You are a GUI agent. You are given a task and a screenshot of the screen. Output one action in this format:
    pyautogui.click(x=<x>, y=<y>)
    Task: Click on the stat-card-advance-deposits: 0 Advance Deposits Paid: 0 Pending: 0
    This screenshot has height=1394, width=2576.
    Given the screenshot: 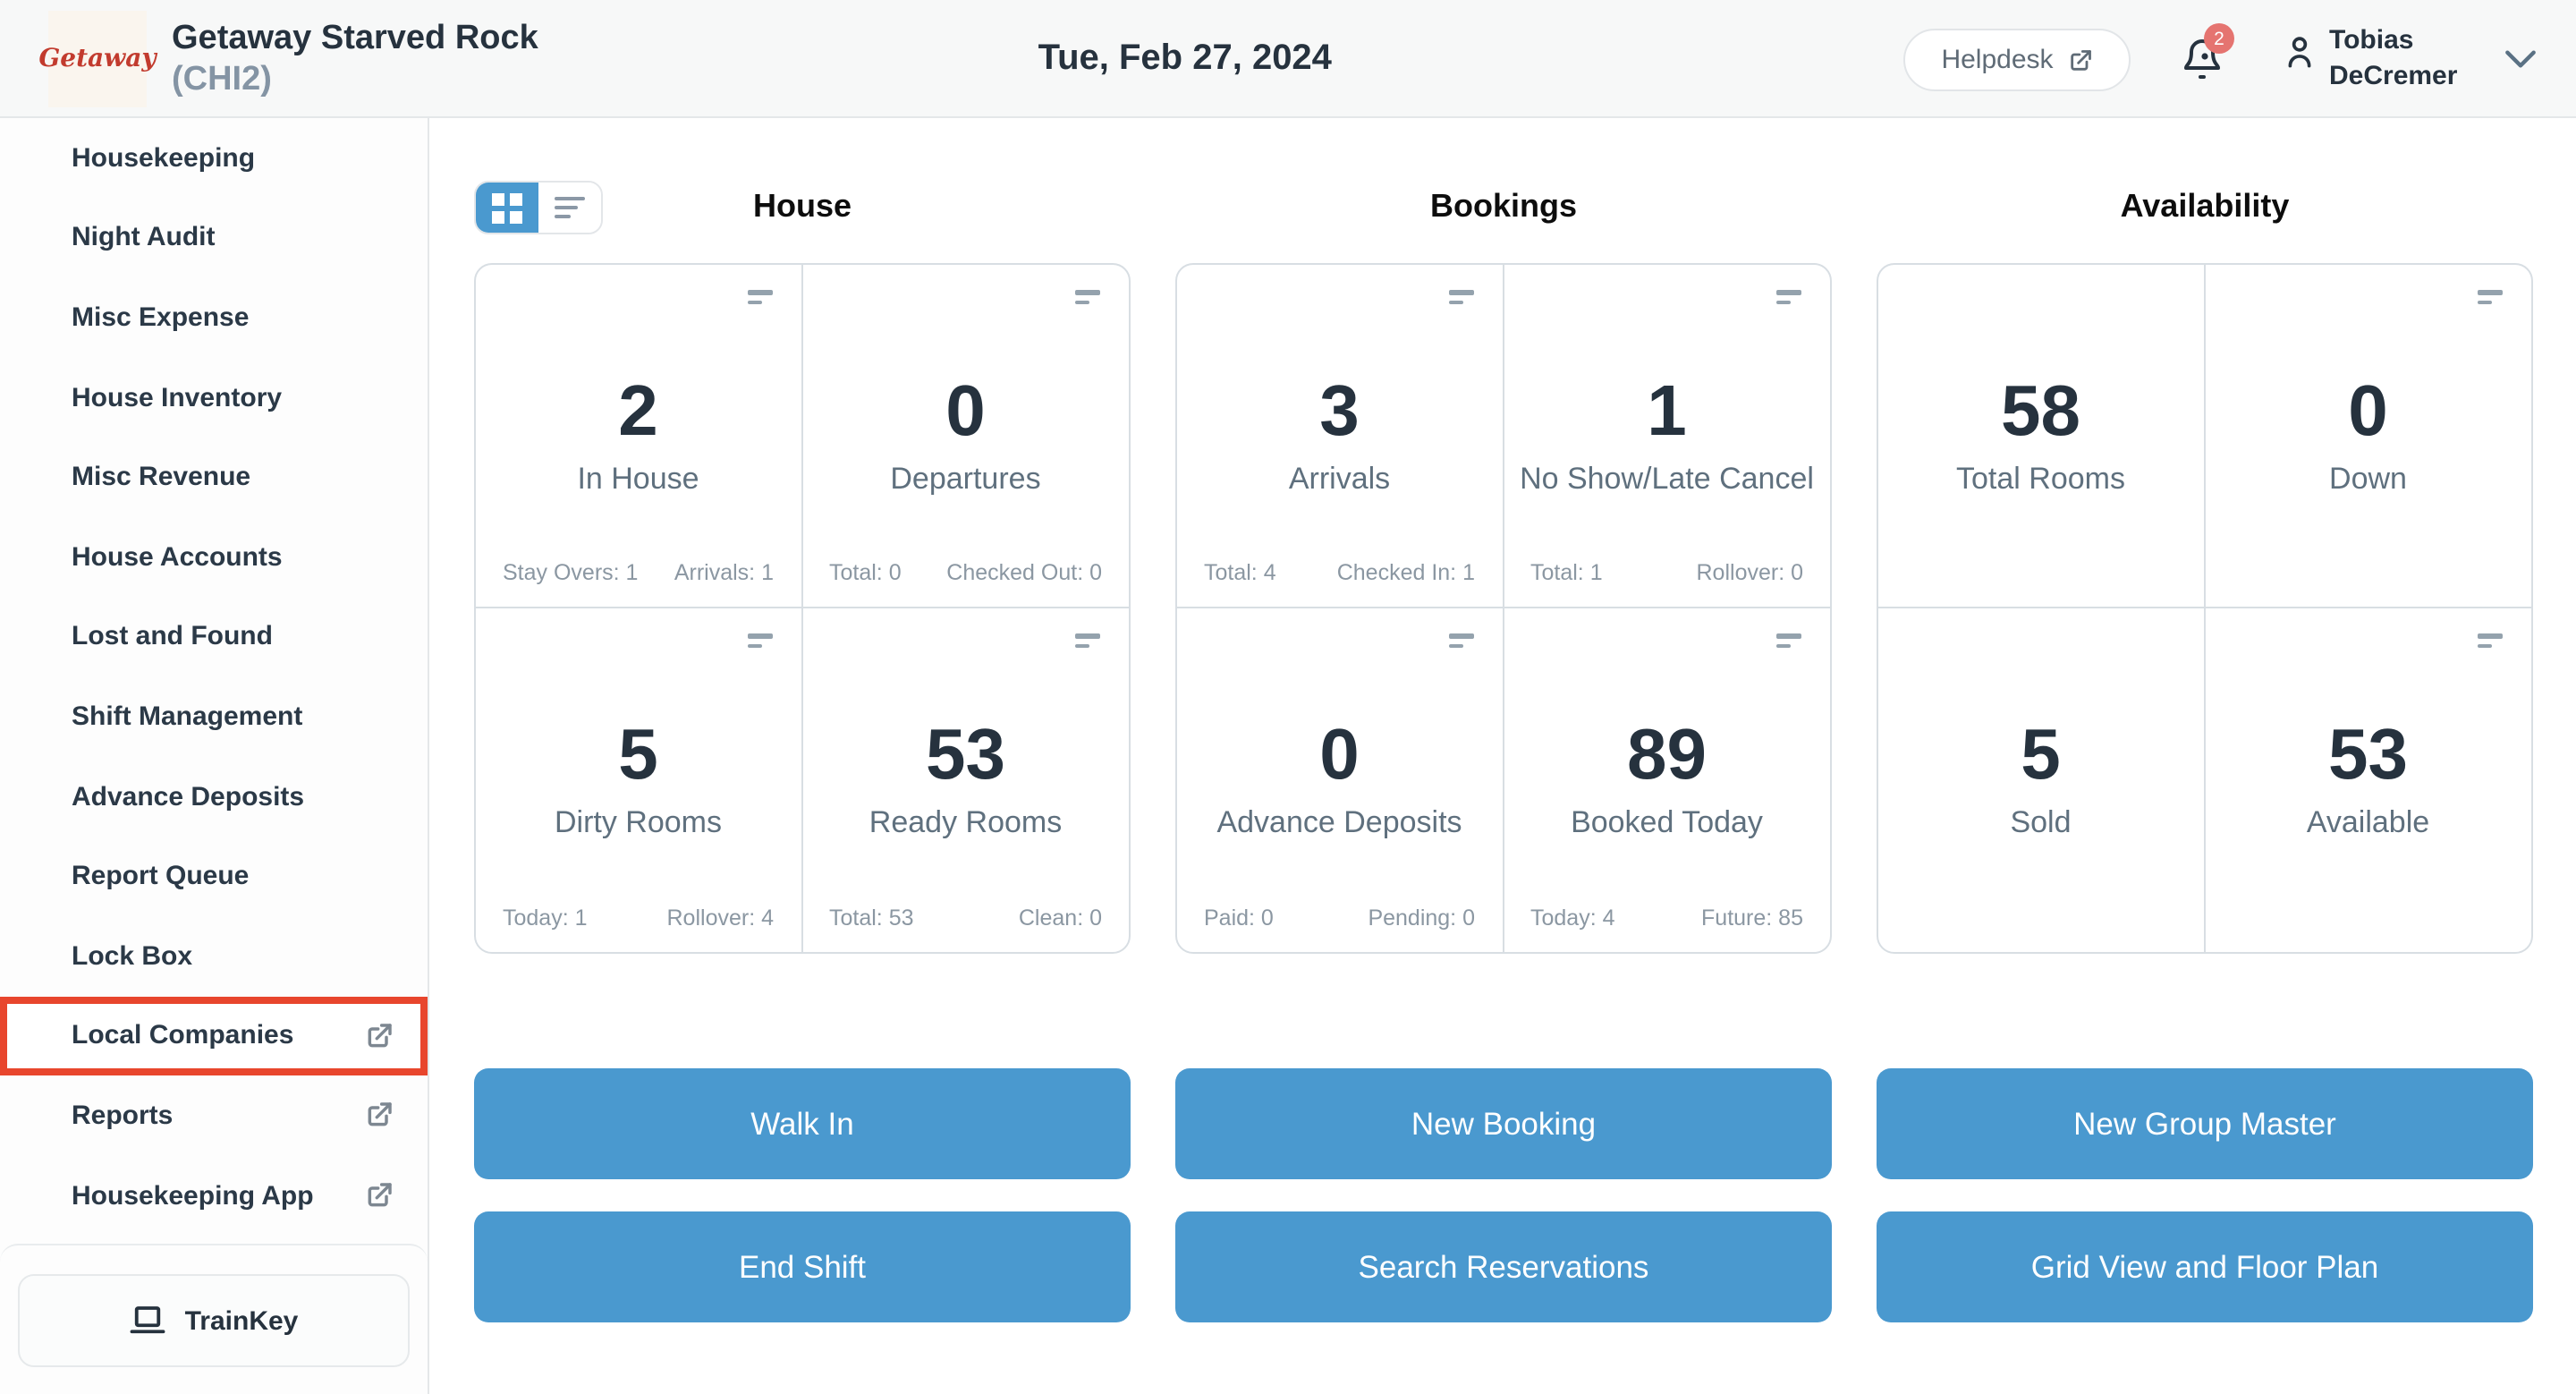 What is the action you would take?
    pyautogui.click(x=1340, y=780)
    